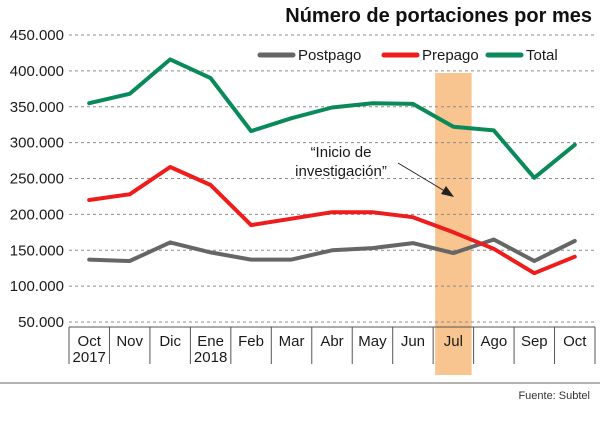 This screenshot has width=600, height=424. I want to click on y-tick-label: 150.000, so click(37, 250).